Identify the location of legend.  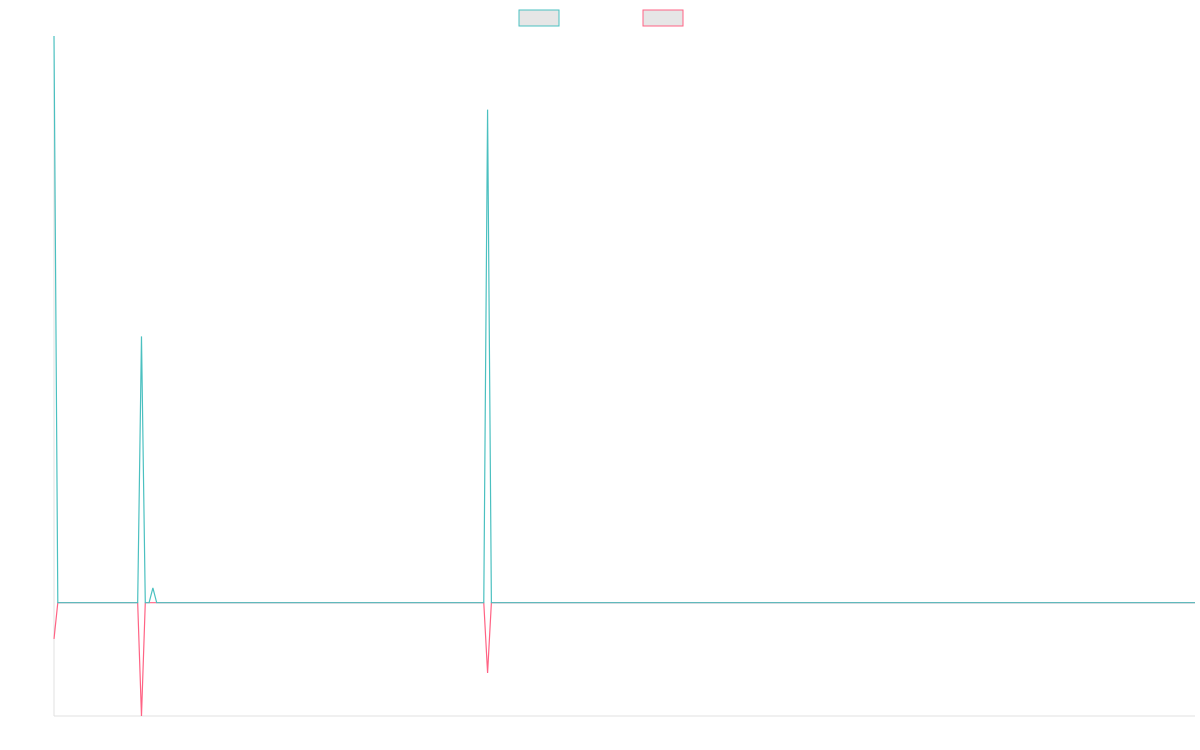
(601, 18).